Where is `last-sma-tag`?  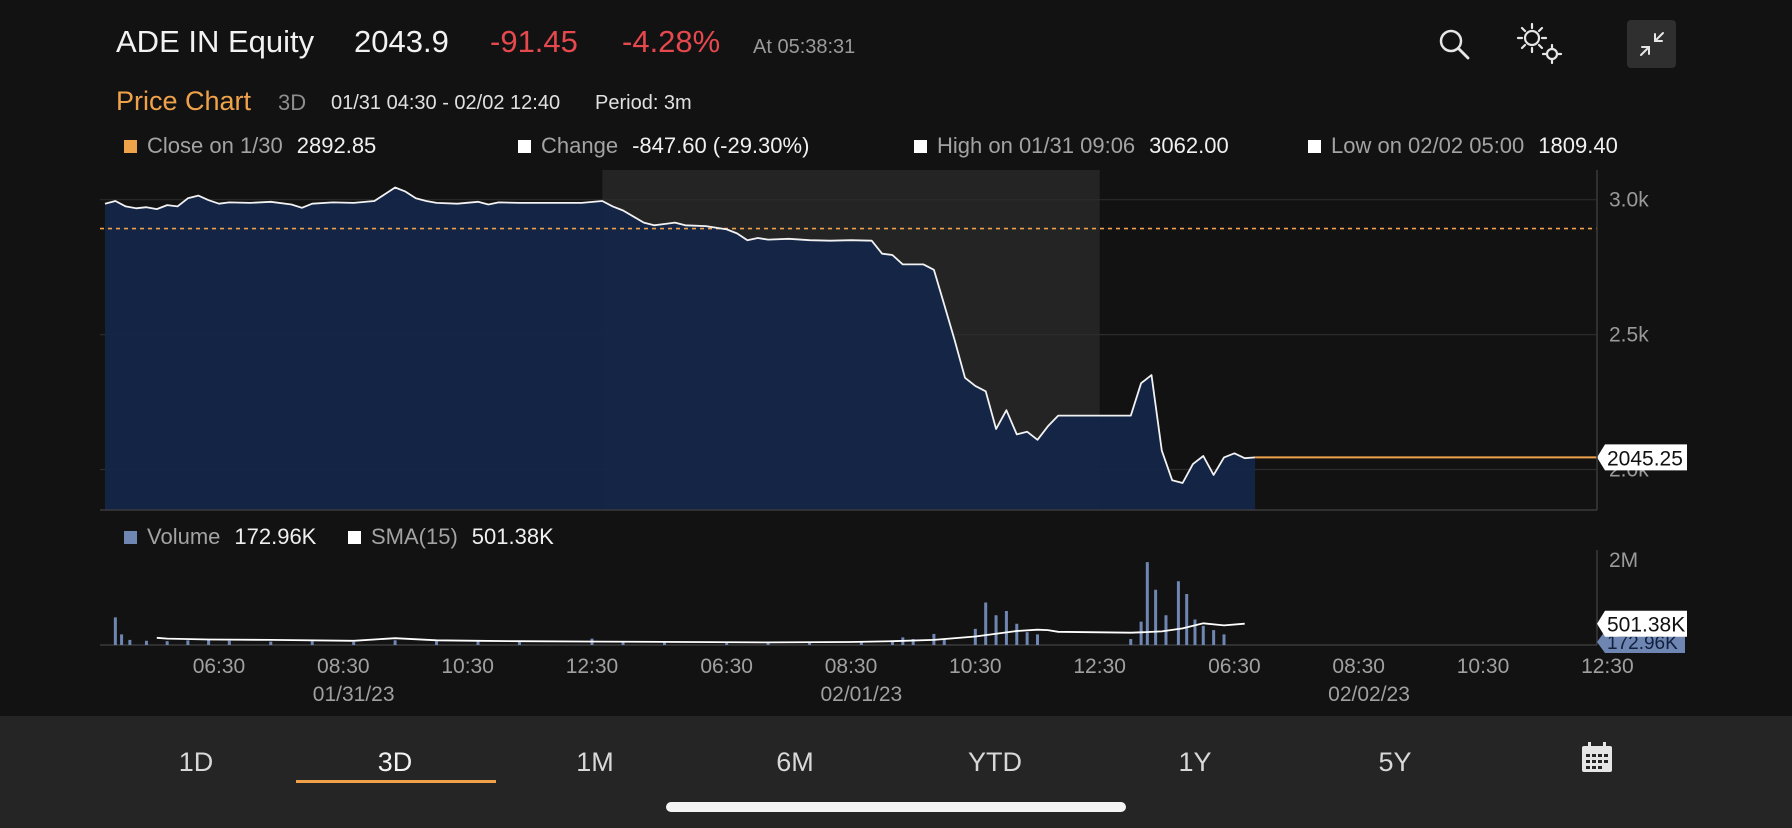 last-sma-tag is located at coordinates (1642, 623).